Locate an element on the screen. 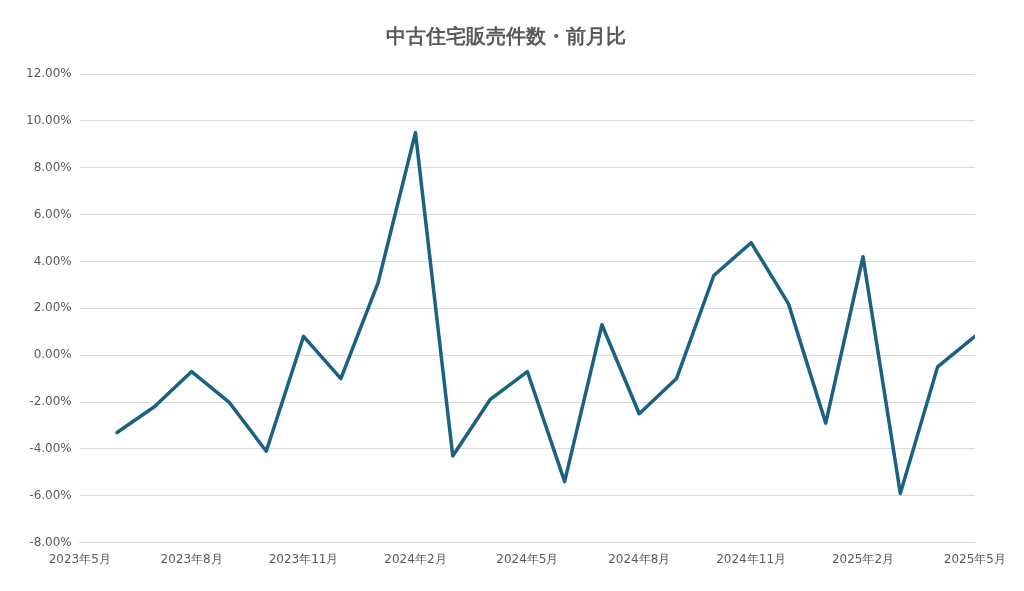 The image size is (1024, 591). x-tick-label: 2023年8月 is located at coordinates (191, 558).